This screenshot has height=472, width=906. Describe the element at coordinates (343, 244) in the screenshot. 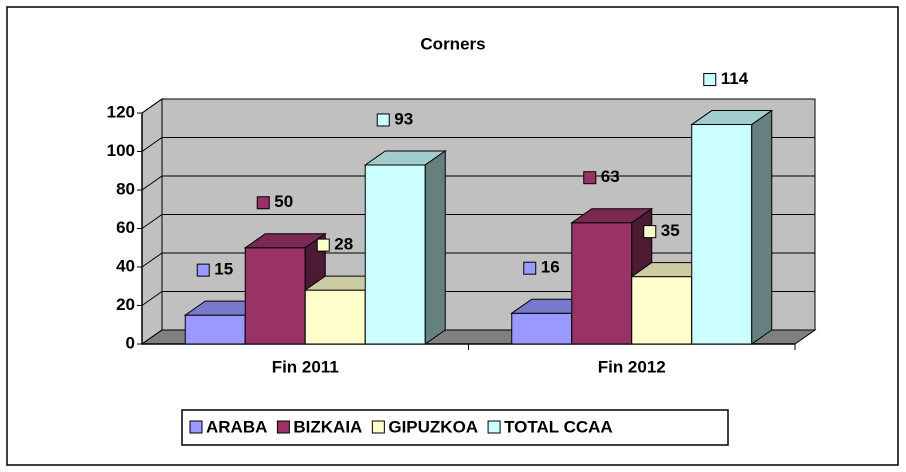

I see `value-label: 28` at that location.